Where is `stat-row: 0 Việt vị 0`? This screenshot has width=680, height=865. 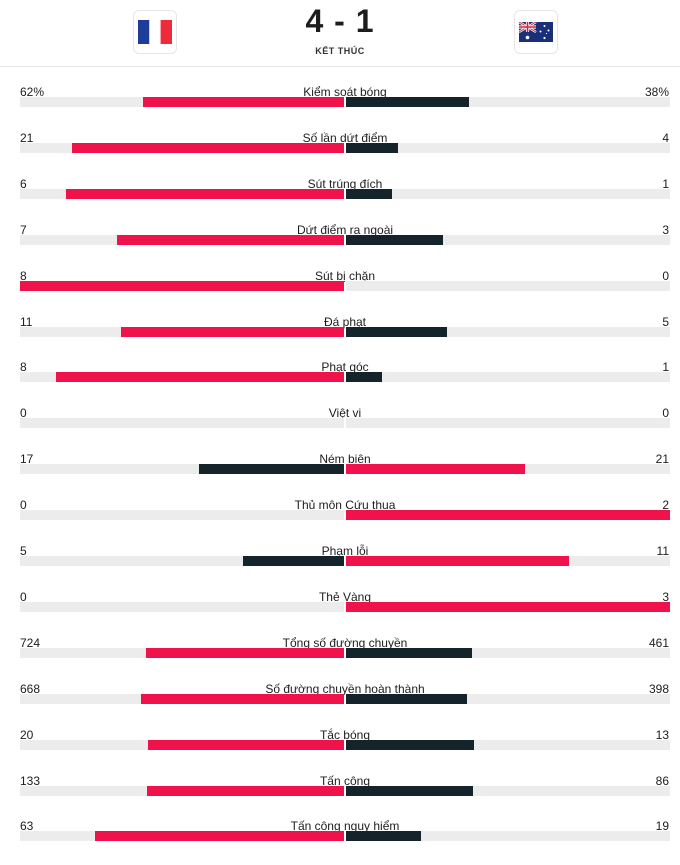 stat-row: 0 Việt vị 0 is located at coordinates (340, 429).